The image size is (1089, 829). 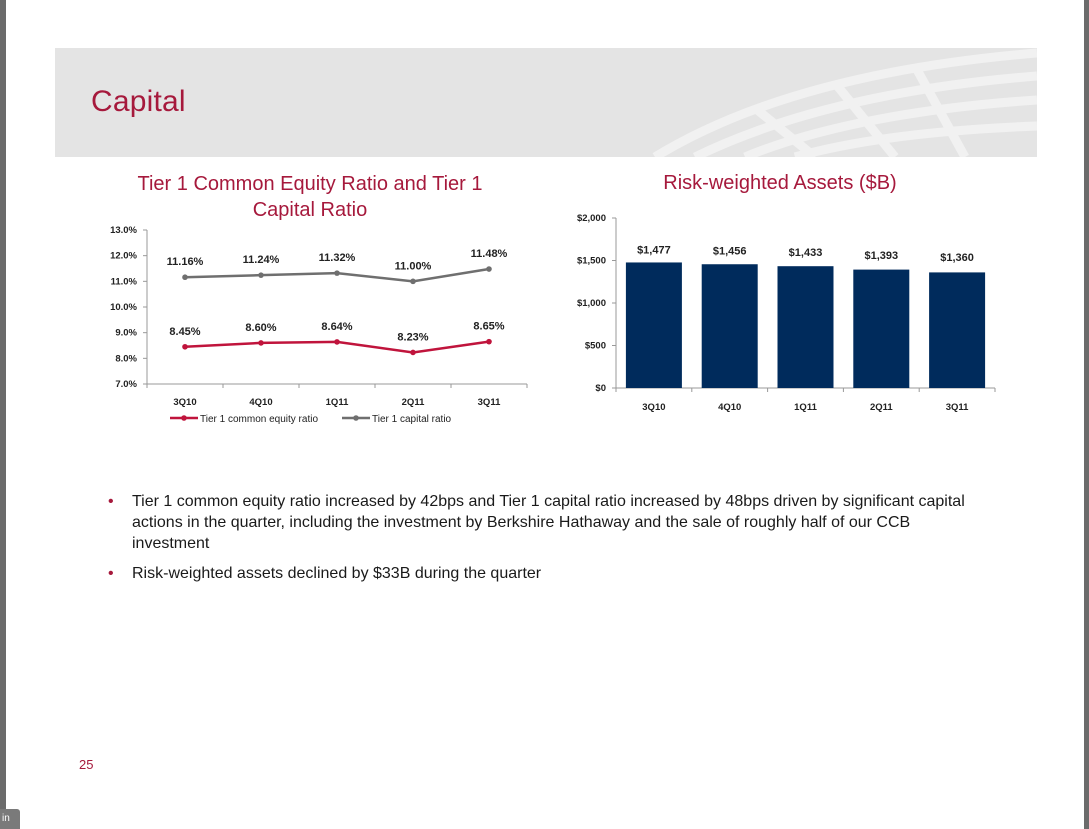 I want to click on bar-value-label: $1,360, so click(x=957, y=258).